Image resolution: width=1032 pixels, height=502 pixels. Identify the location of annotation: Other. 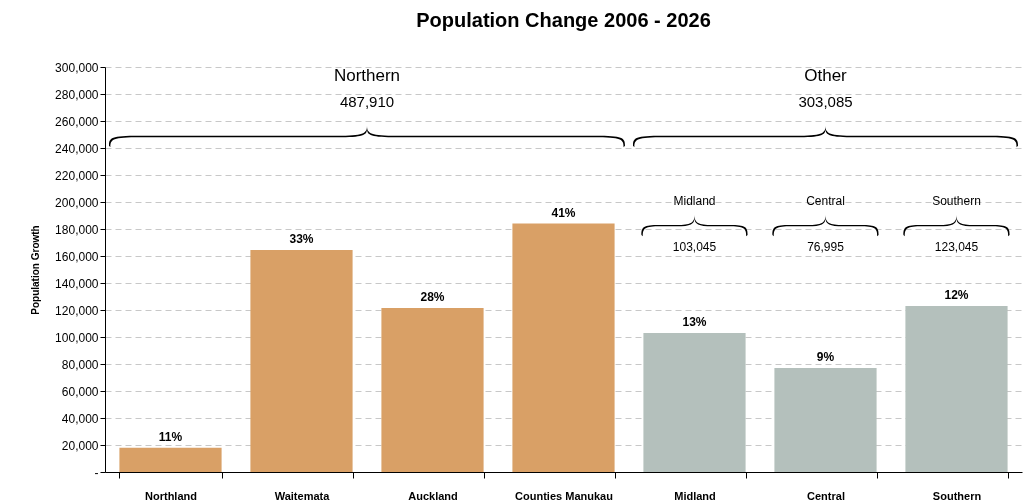
(826, 76).